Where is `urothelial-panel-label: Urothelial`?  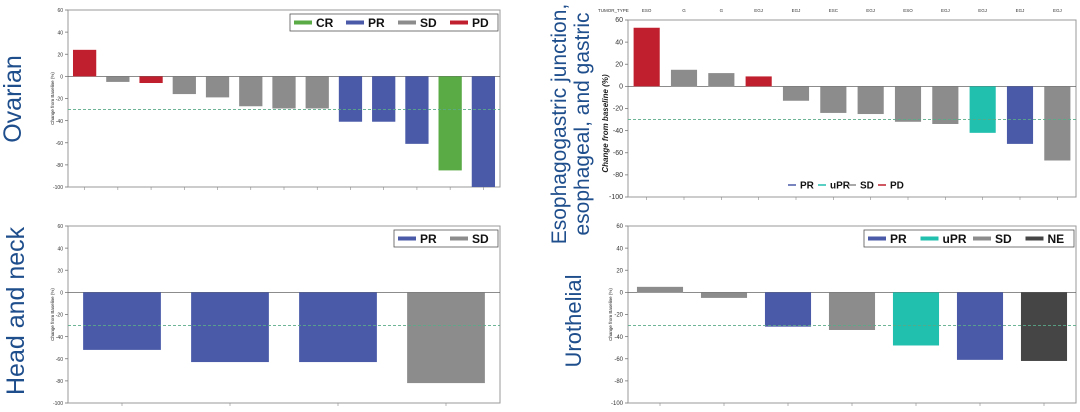
urothelial-panel-label: Urothelial is located at coordinates (573, 321).